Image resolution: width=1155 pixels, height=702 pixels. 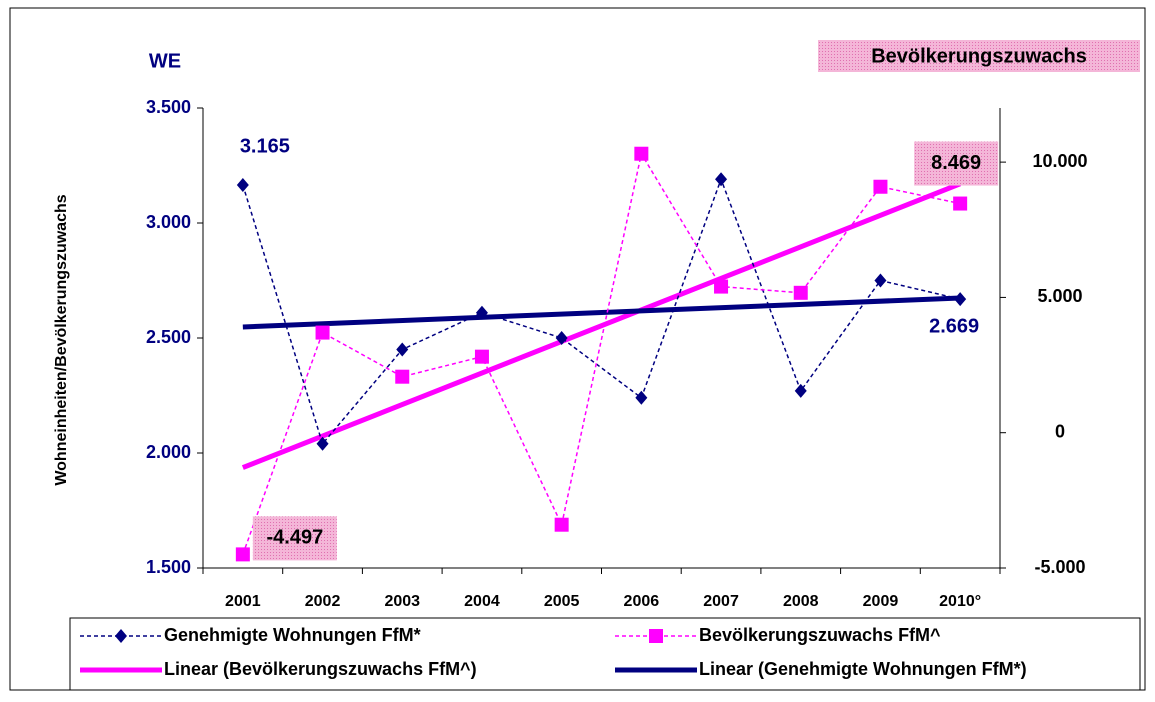 I want to click on value-label: 2.669, so click(x=954, y=326).